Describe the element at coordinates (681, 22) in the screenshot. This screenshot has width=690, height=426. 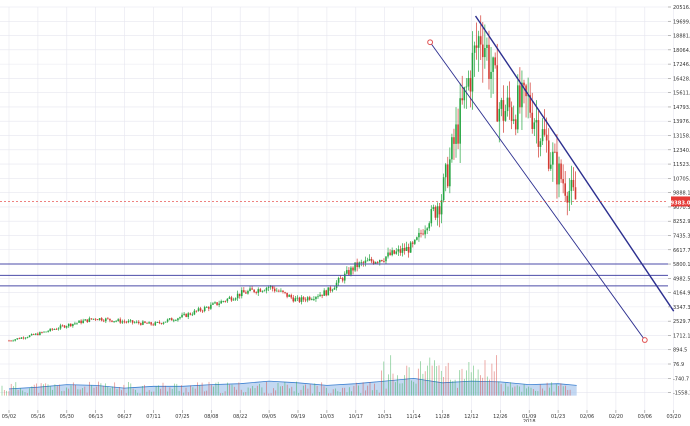
I see `y-tick-label: 19699.7` at that location.